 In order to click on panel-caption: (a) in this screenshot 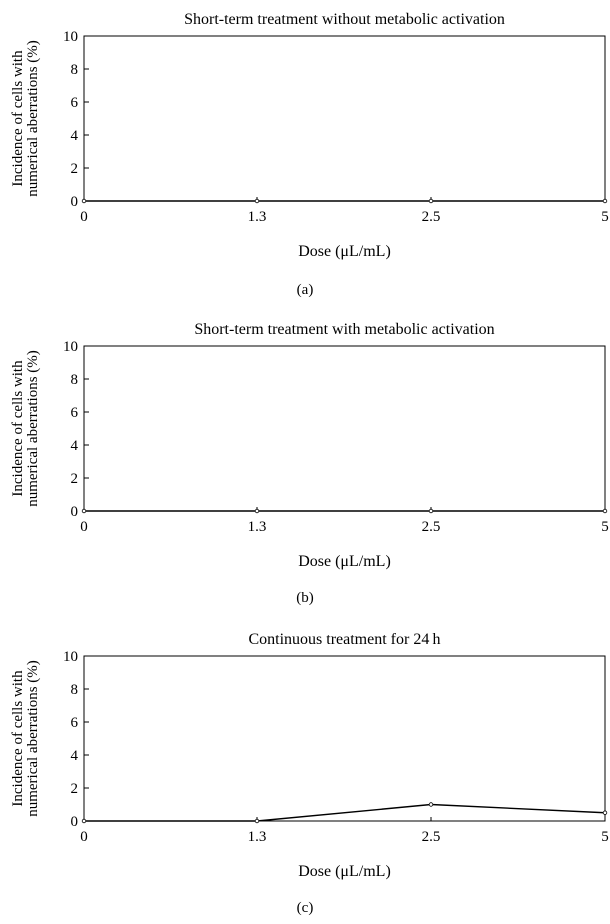, I will do `click(305, 290)`.